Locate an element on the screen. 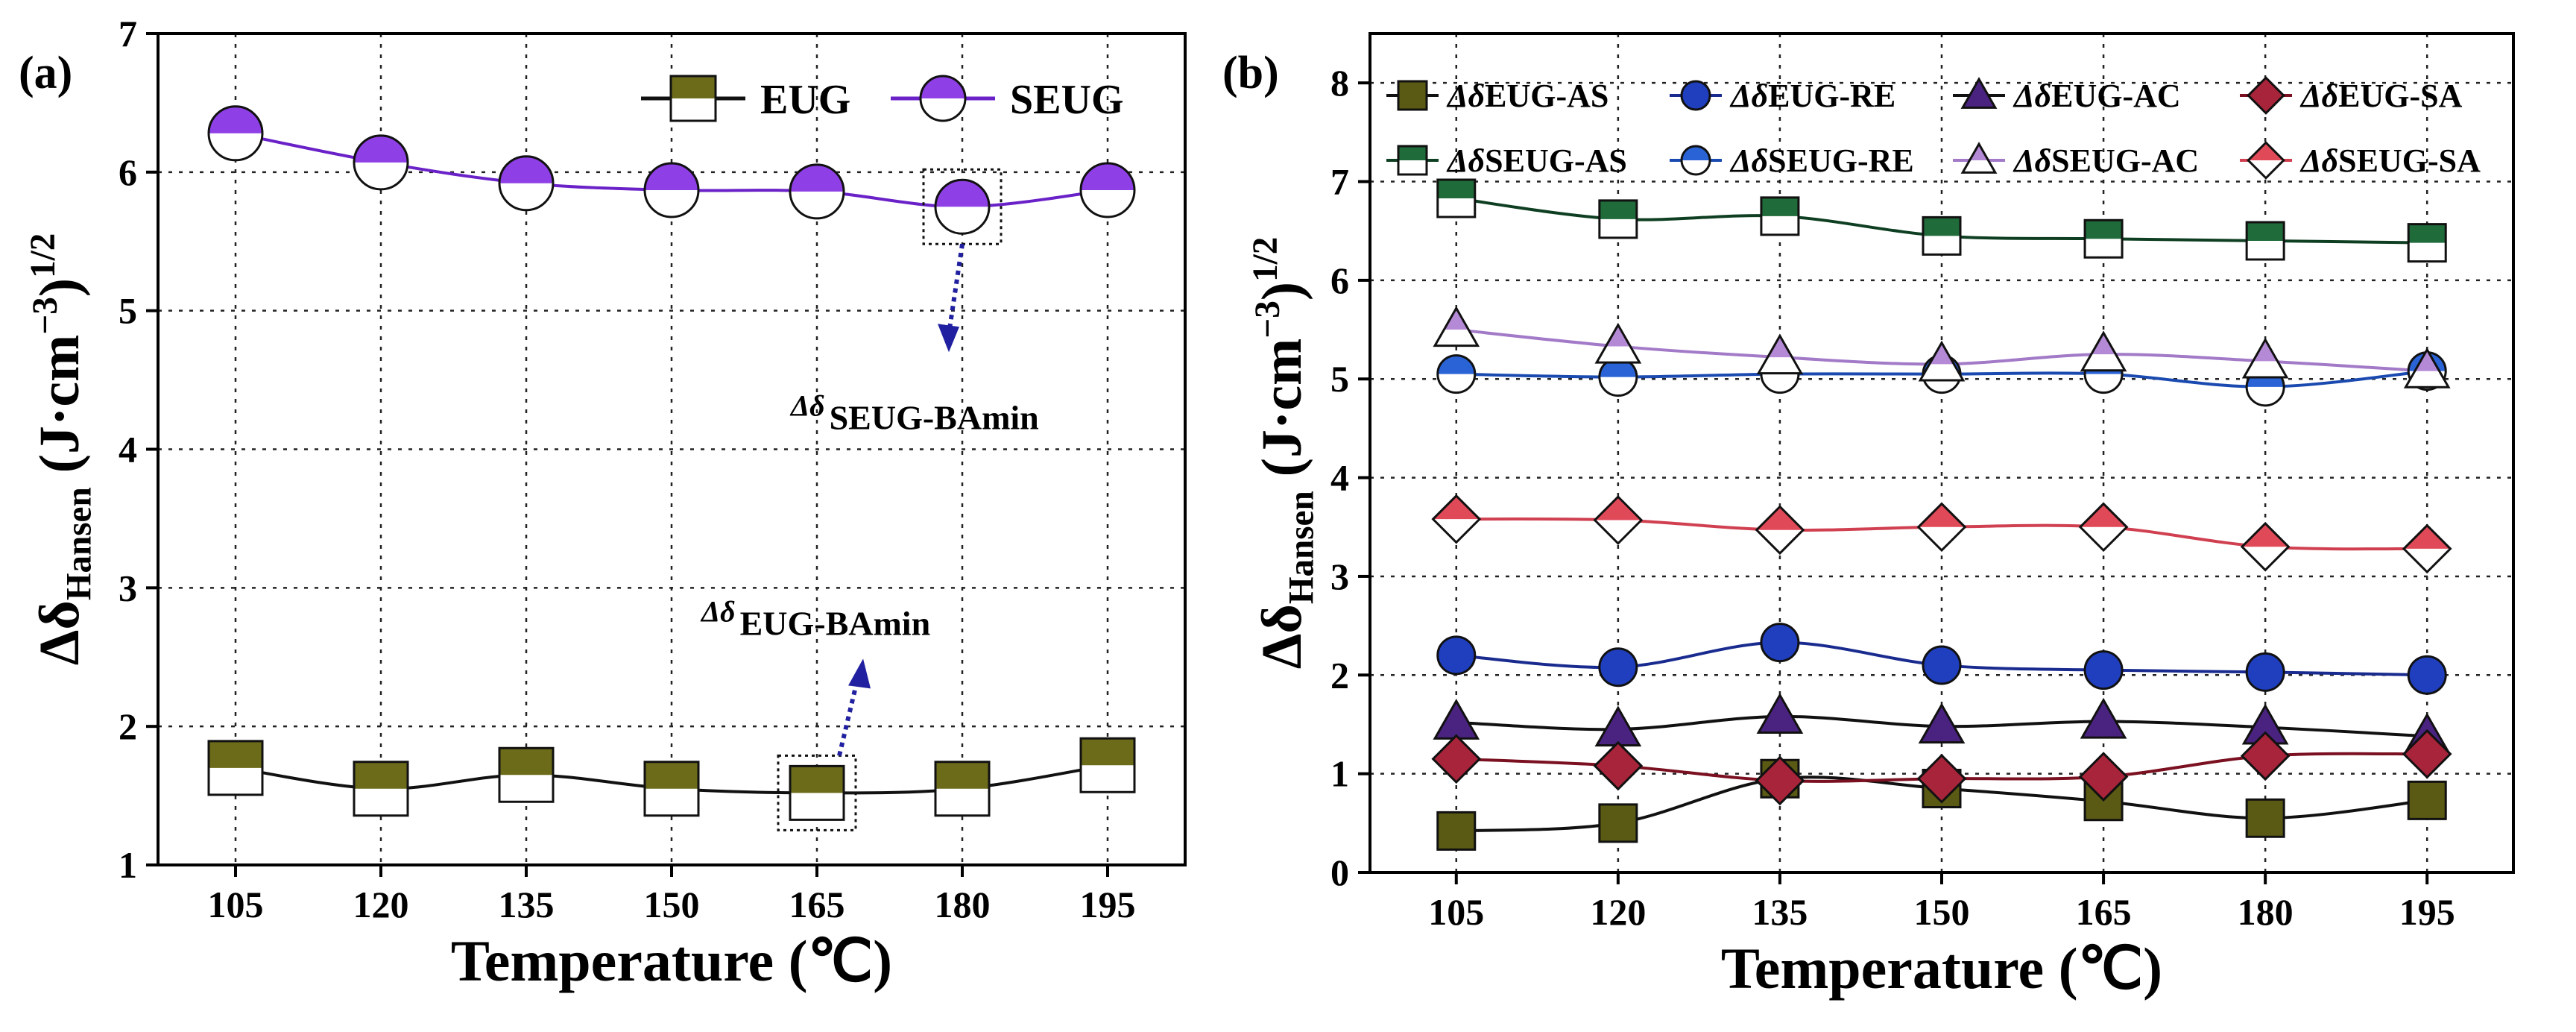 The height and width of the screenshot is (1032, 2576). y-tick-label: 2 is located at coordinates (1339, 675).